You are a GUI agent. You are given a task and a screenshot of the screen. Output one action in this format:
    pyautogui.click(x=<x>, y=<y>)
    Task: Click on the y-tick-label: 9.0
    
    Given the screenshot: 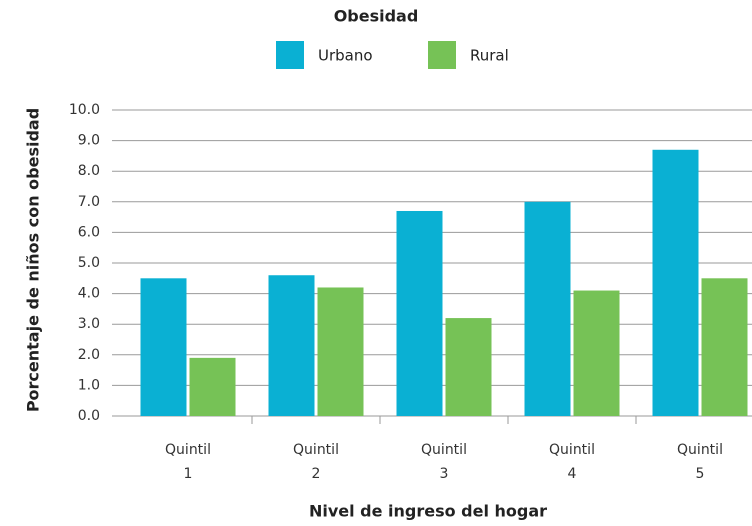 What is the action you would take?
    pyautogui.click(x=89, y=141)
    